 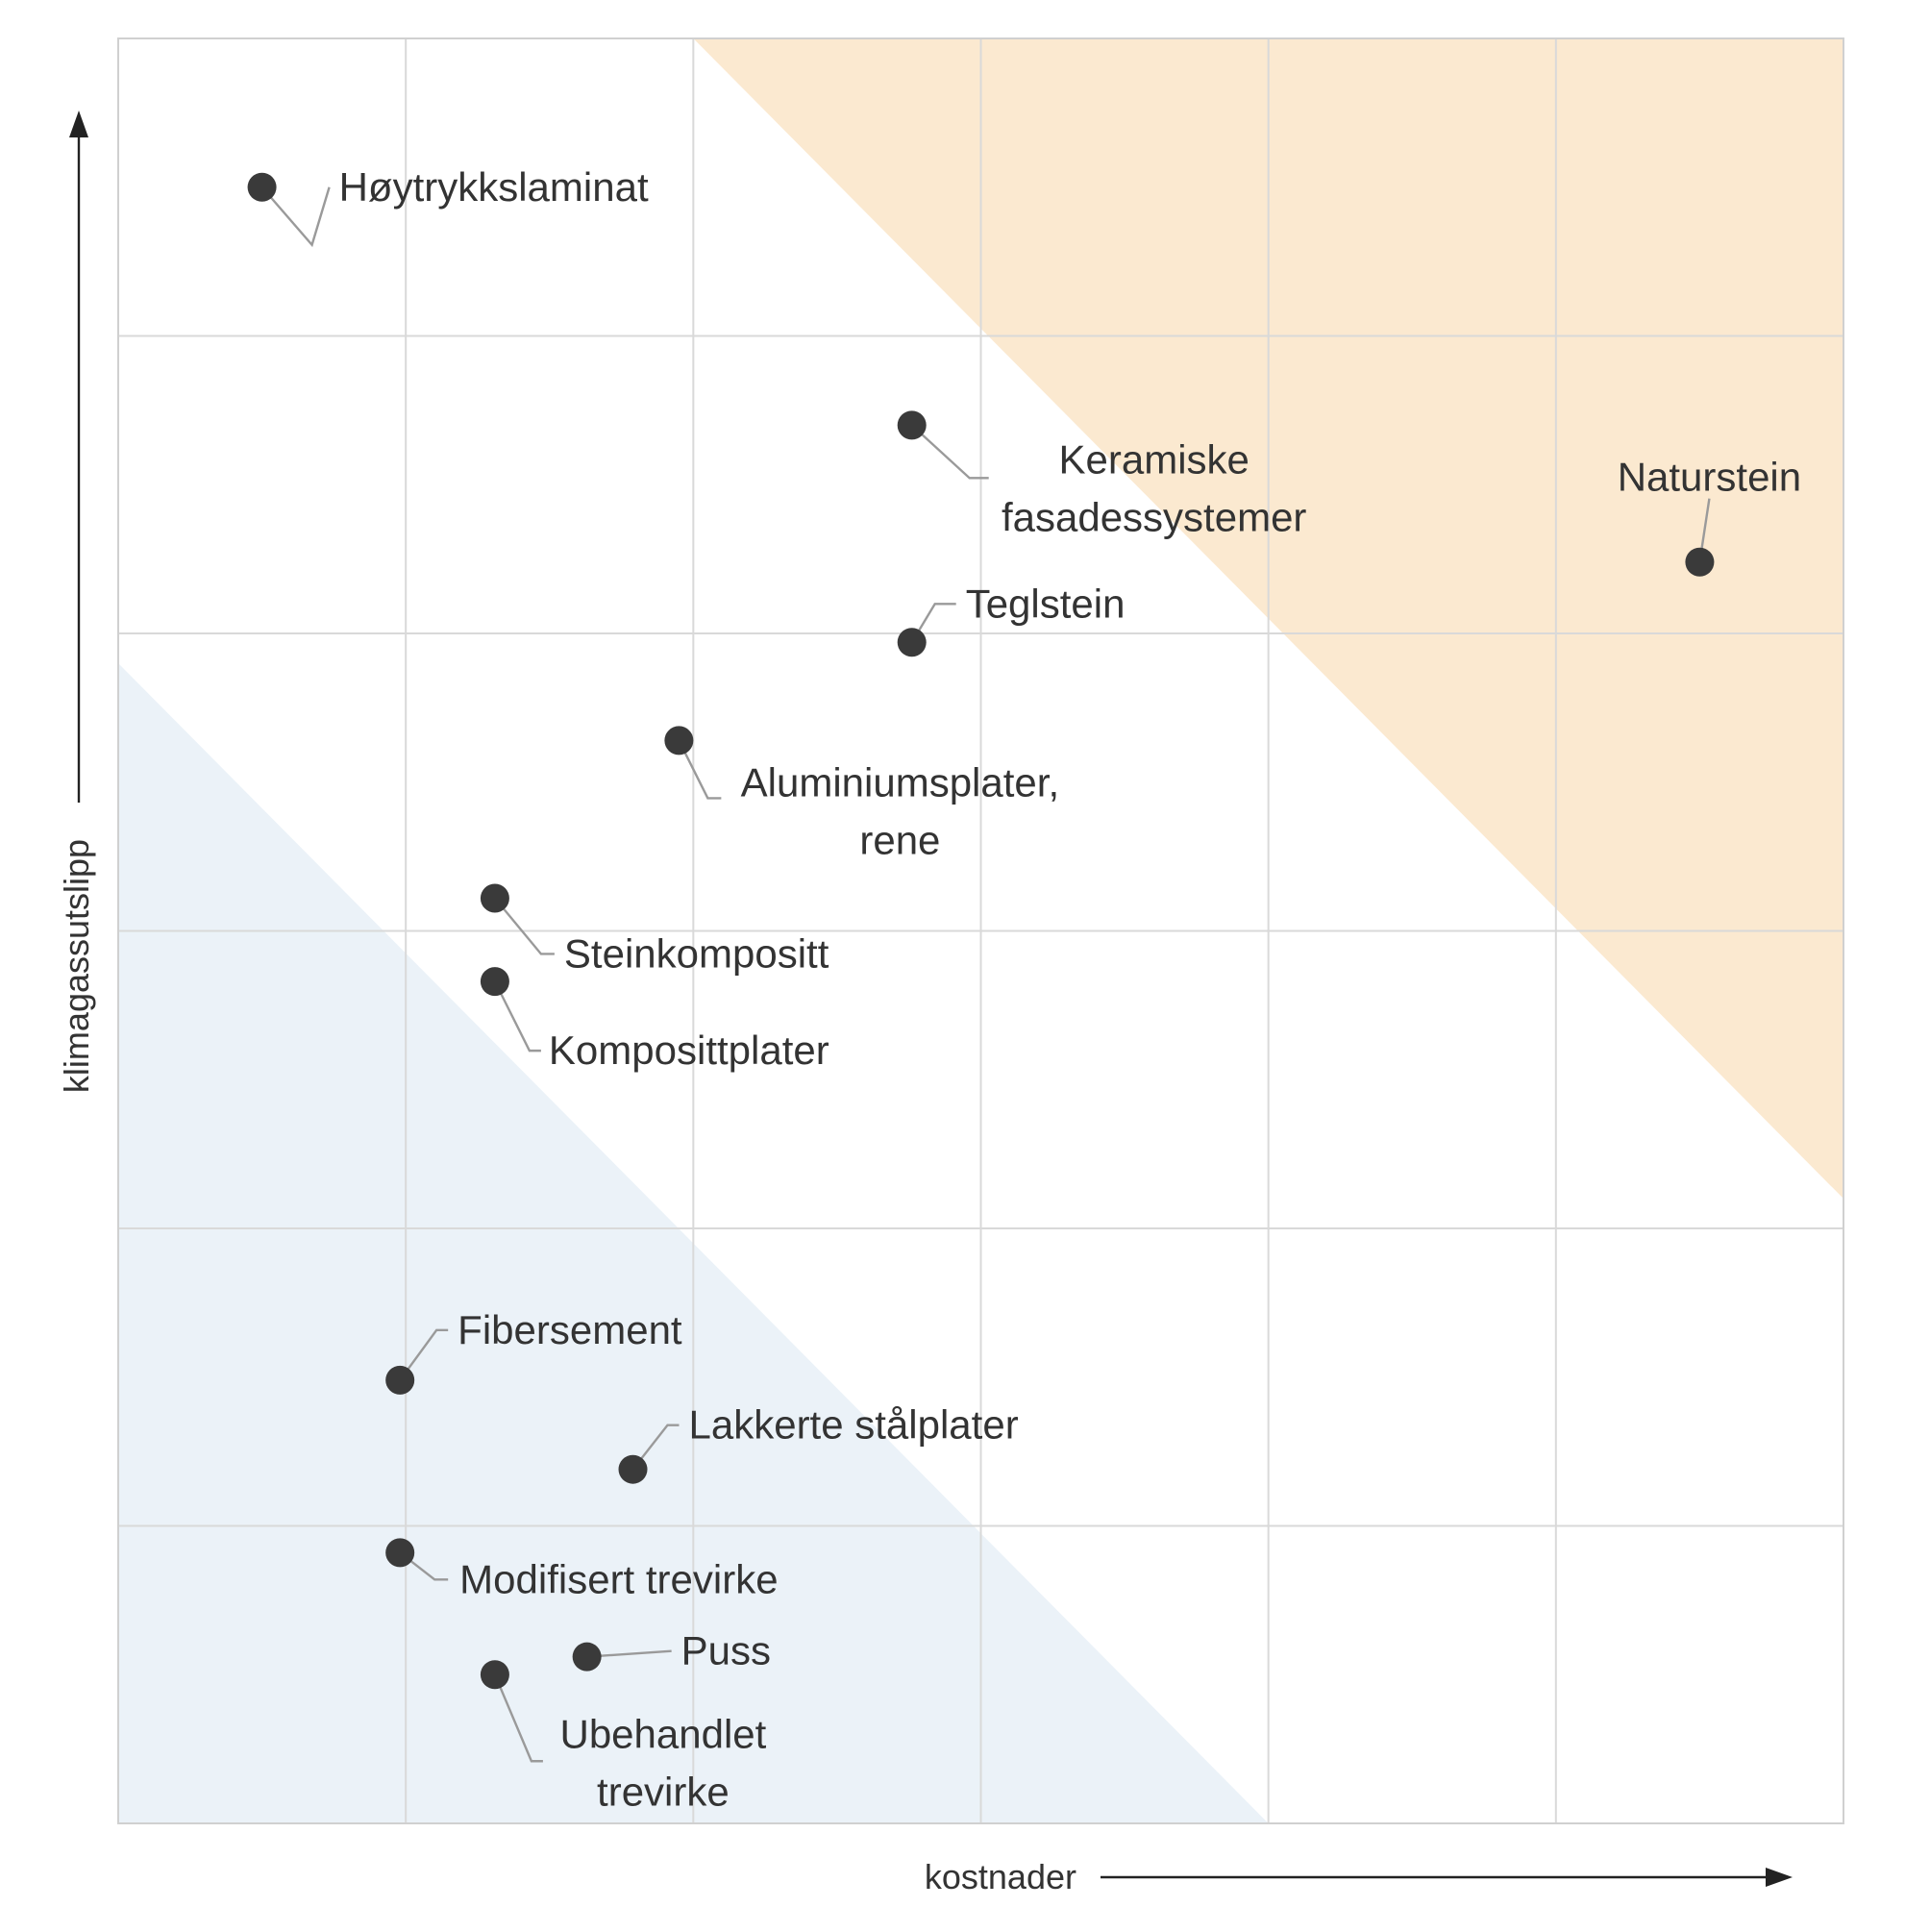 I want to click on point-label: Modifisert trevirke, so click(x=618, y=1578).